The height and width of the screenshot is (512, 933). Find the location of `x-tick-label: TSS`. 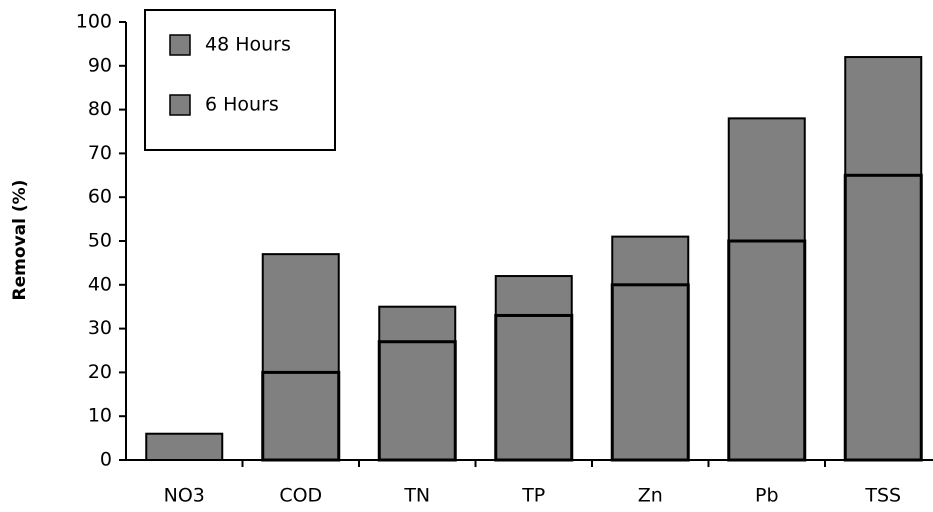

x-tick-label: TSS is located at coordinates (882, 496).